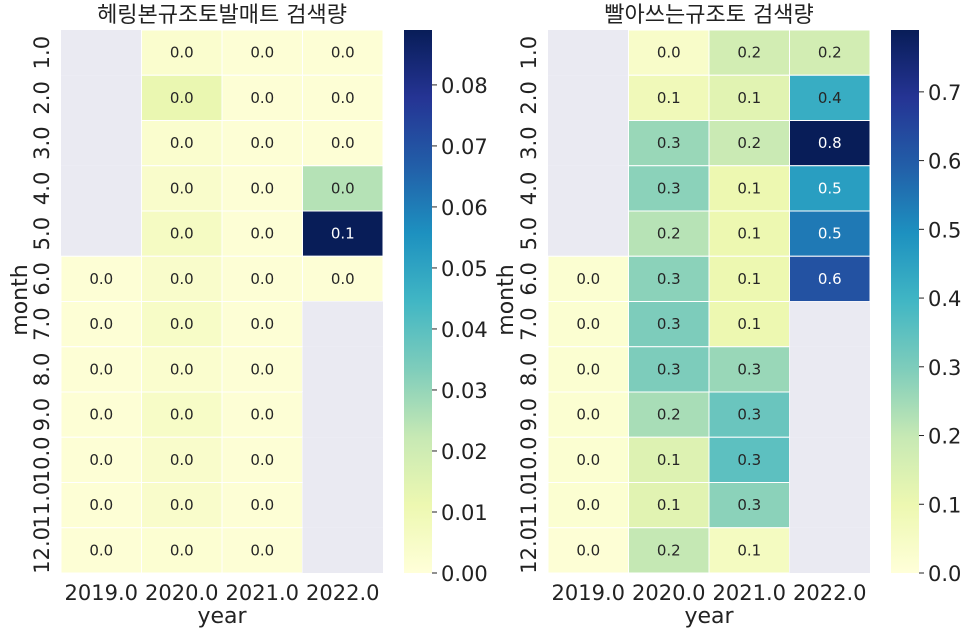 The width and height of the screenshot is (965, 632). Describe the element at coordinates (222, 15) in the screenshot. I see `chart-title: 헤링본규조토발매트 검색량` at that location.